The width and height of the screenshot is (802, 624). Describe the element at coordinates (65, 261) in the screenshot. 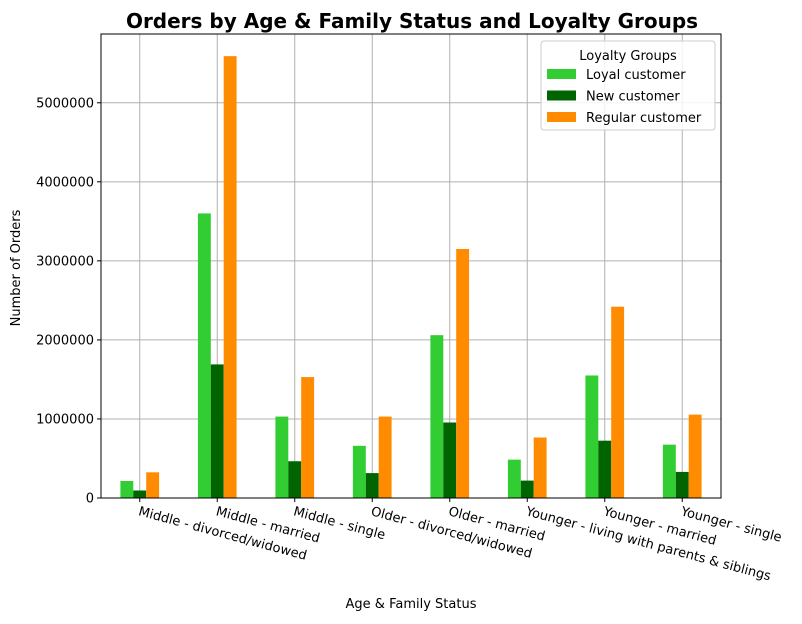

I see `y-tick-label: 3000000` at that location.